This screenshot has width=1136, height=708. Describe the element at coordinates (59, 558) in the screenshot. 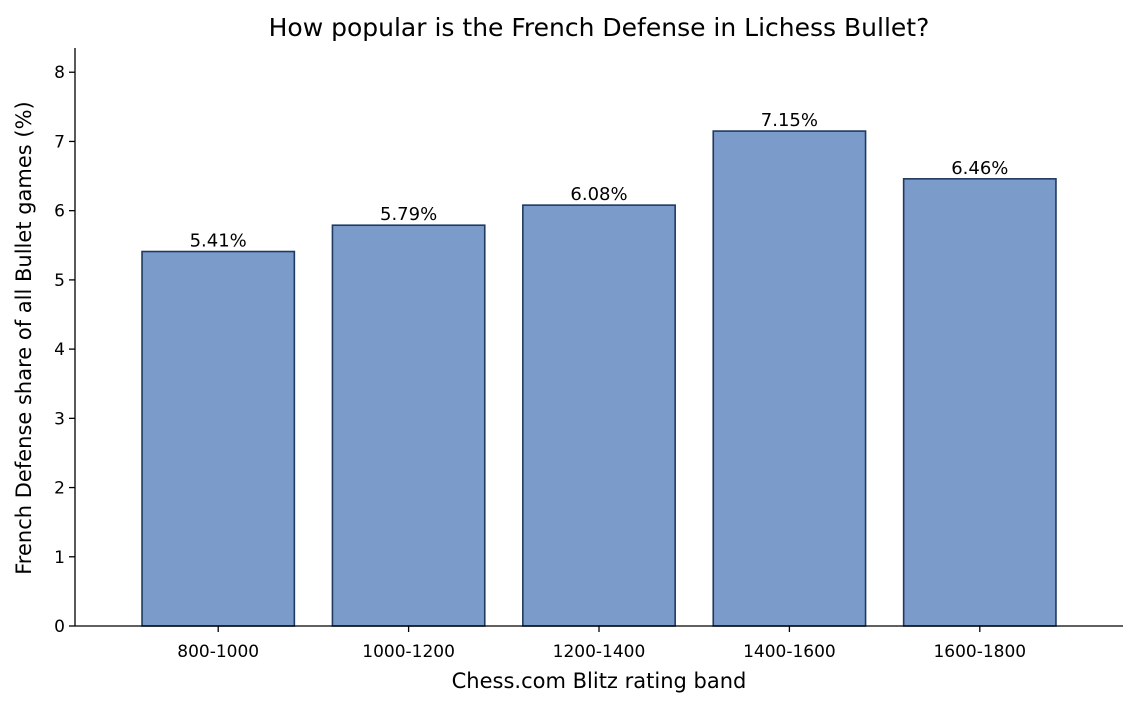

I see `y-tick-label: 1` at that location.